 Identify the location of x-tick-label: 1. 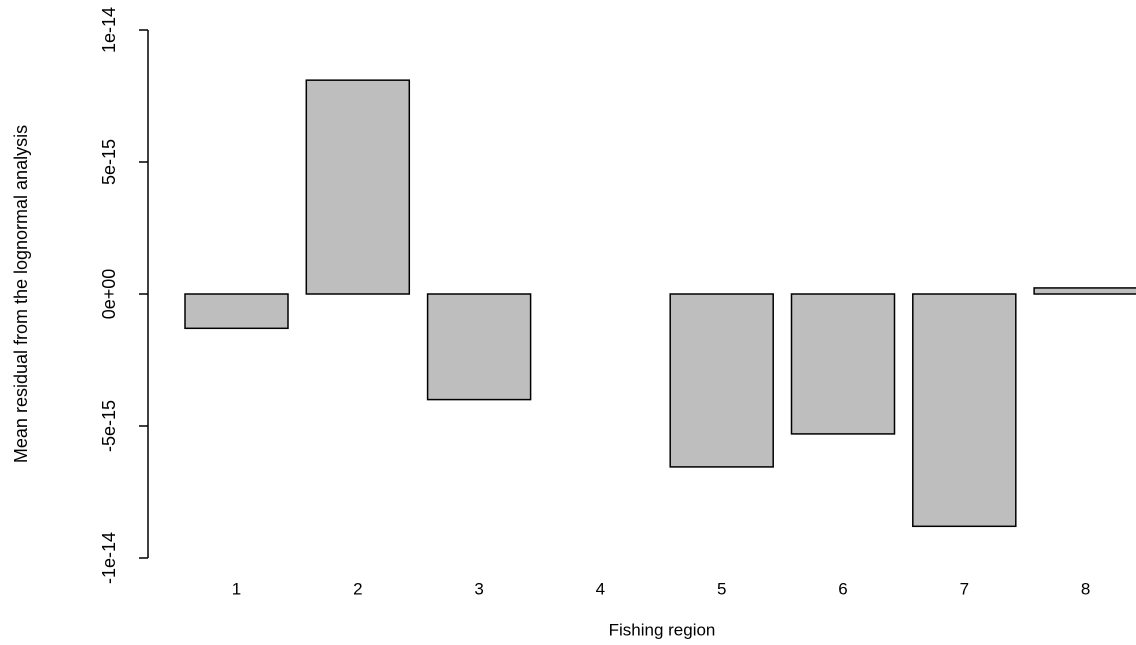
(236, 588).